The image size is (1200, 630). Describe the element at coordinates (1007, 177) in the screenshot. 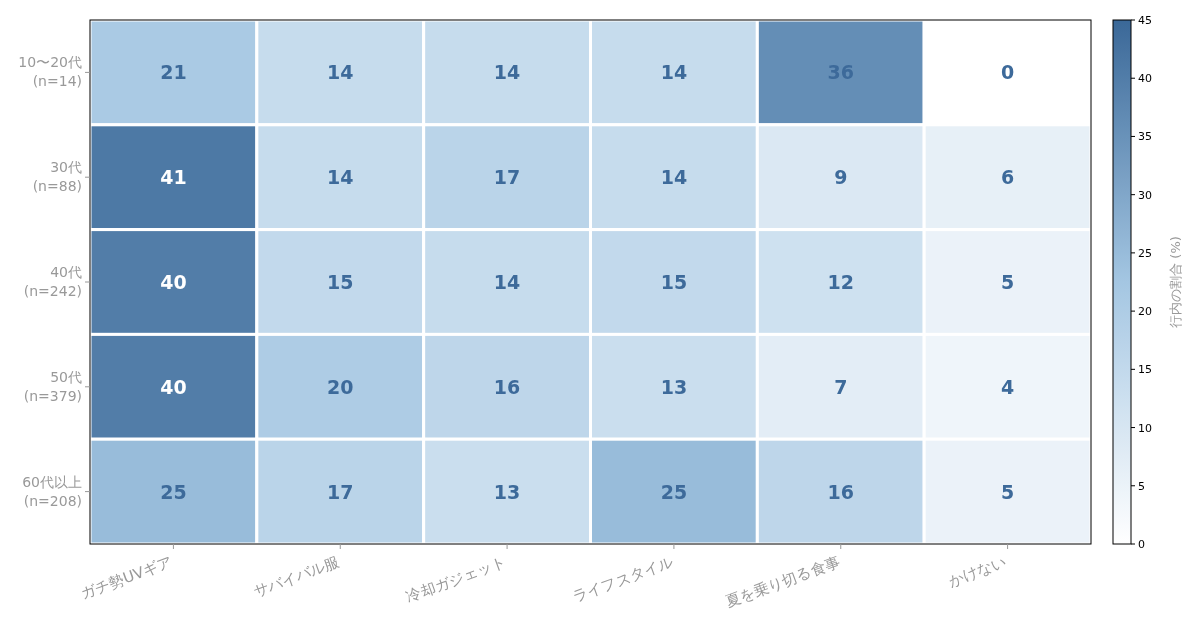

I see `data-label: 6` at that location.